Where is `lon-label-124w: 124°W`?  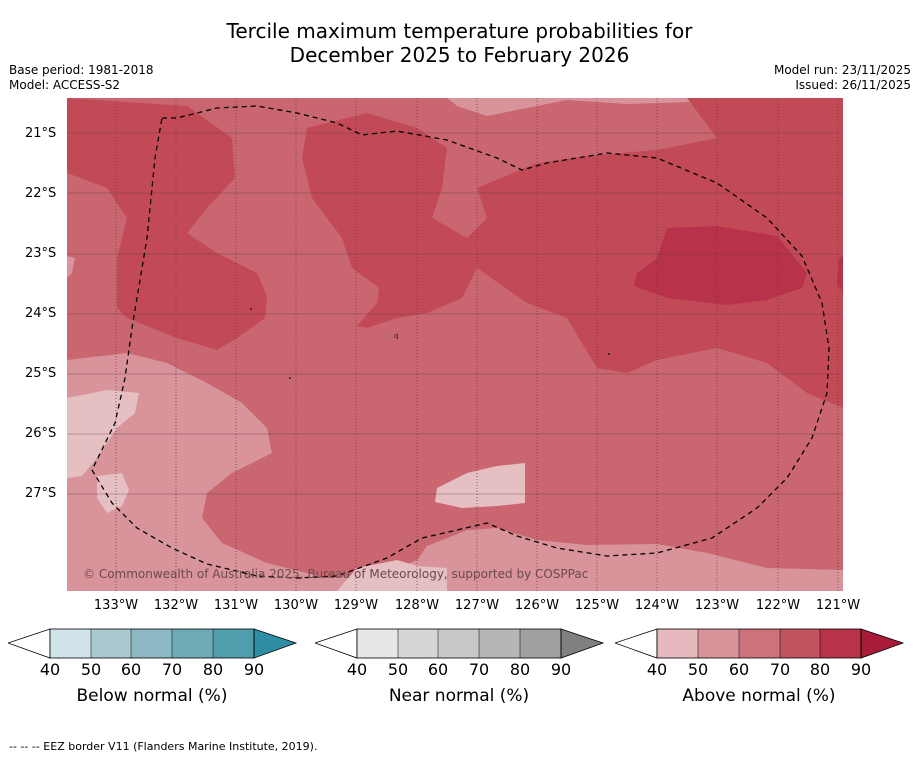
lon-label-124w: 124°W is located at coordinates (657, 605).